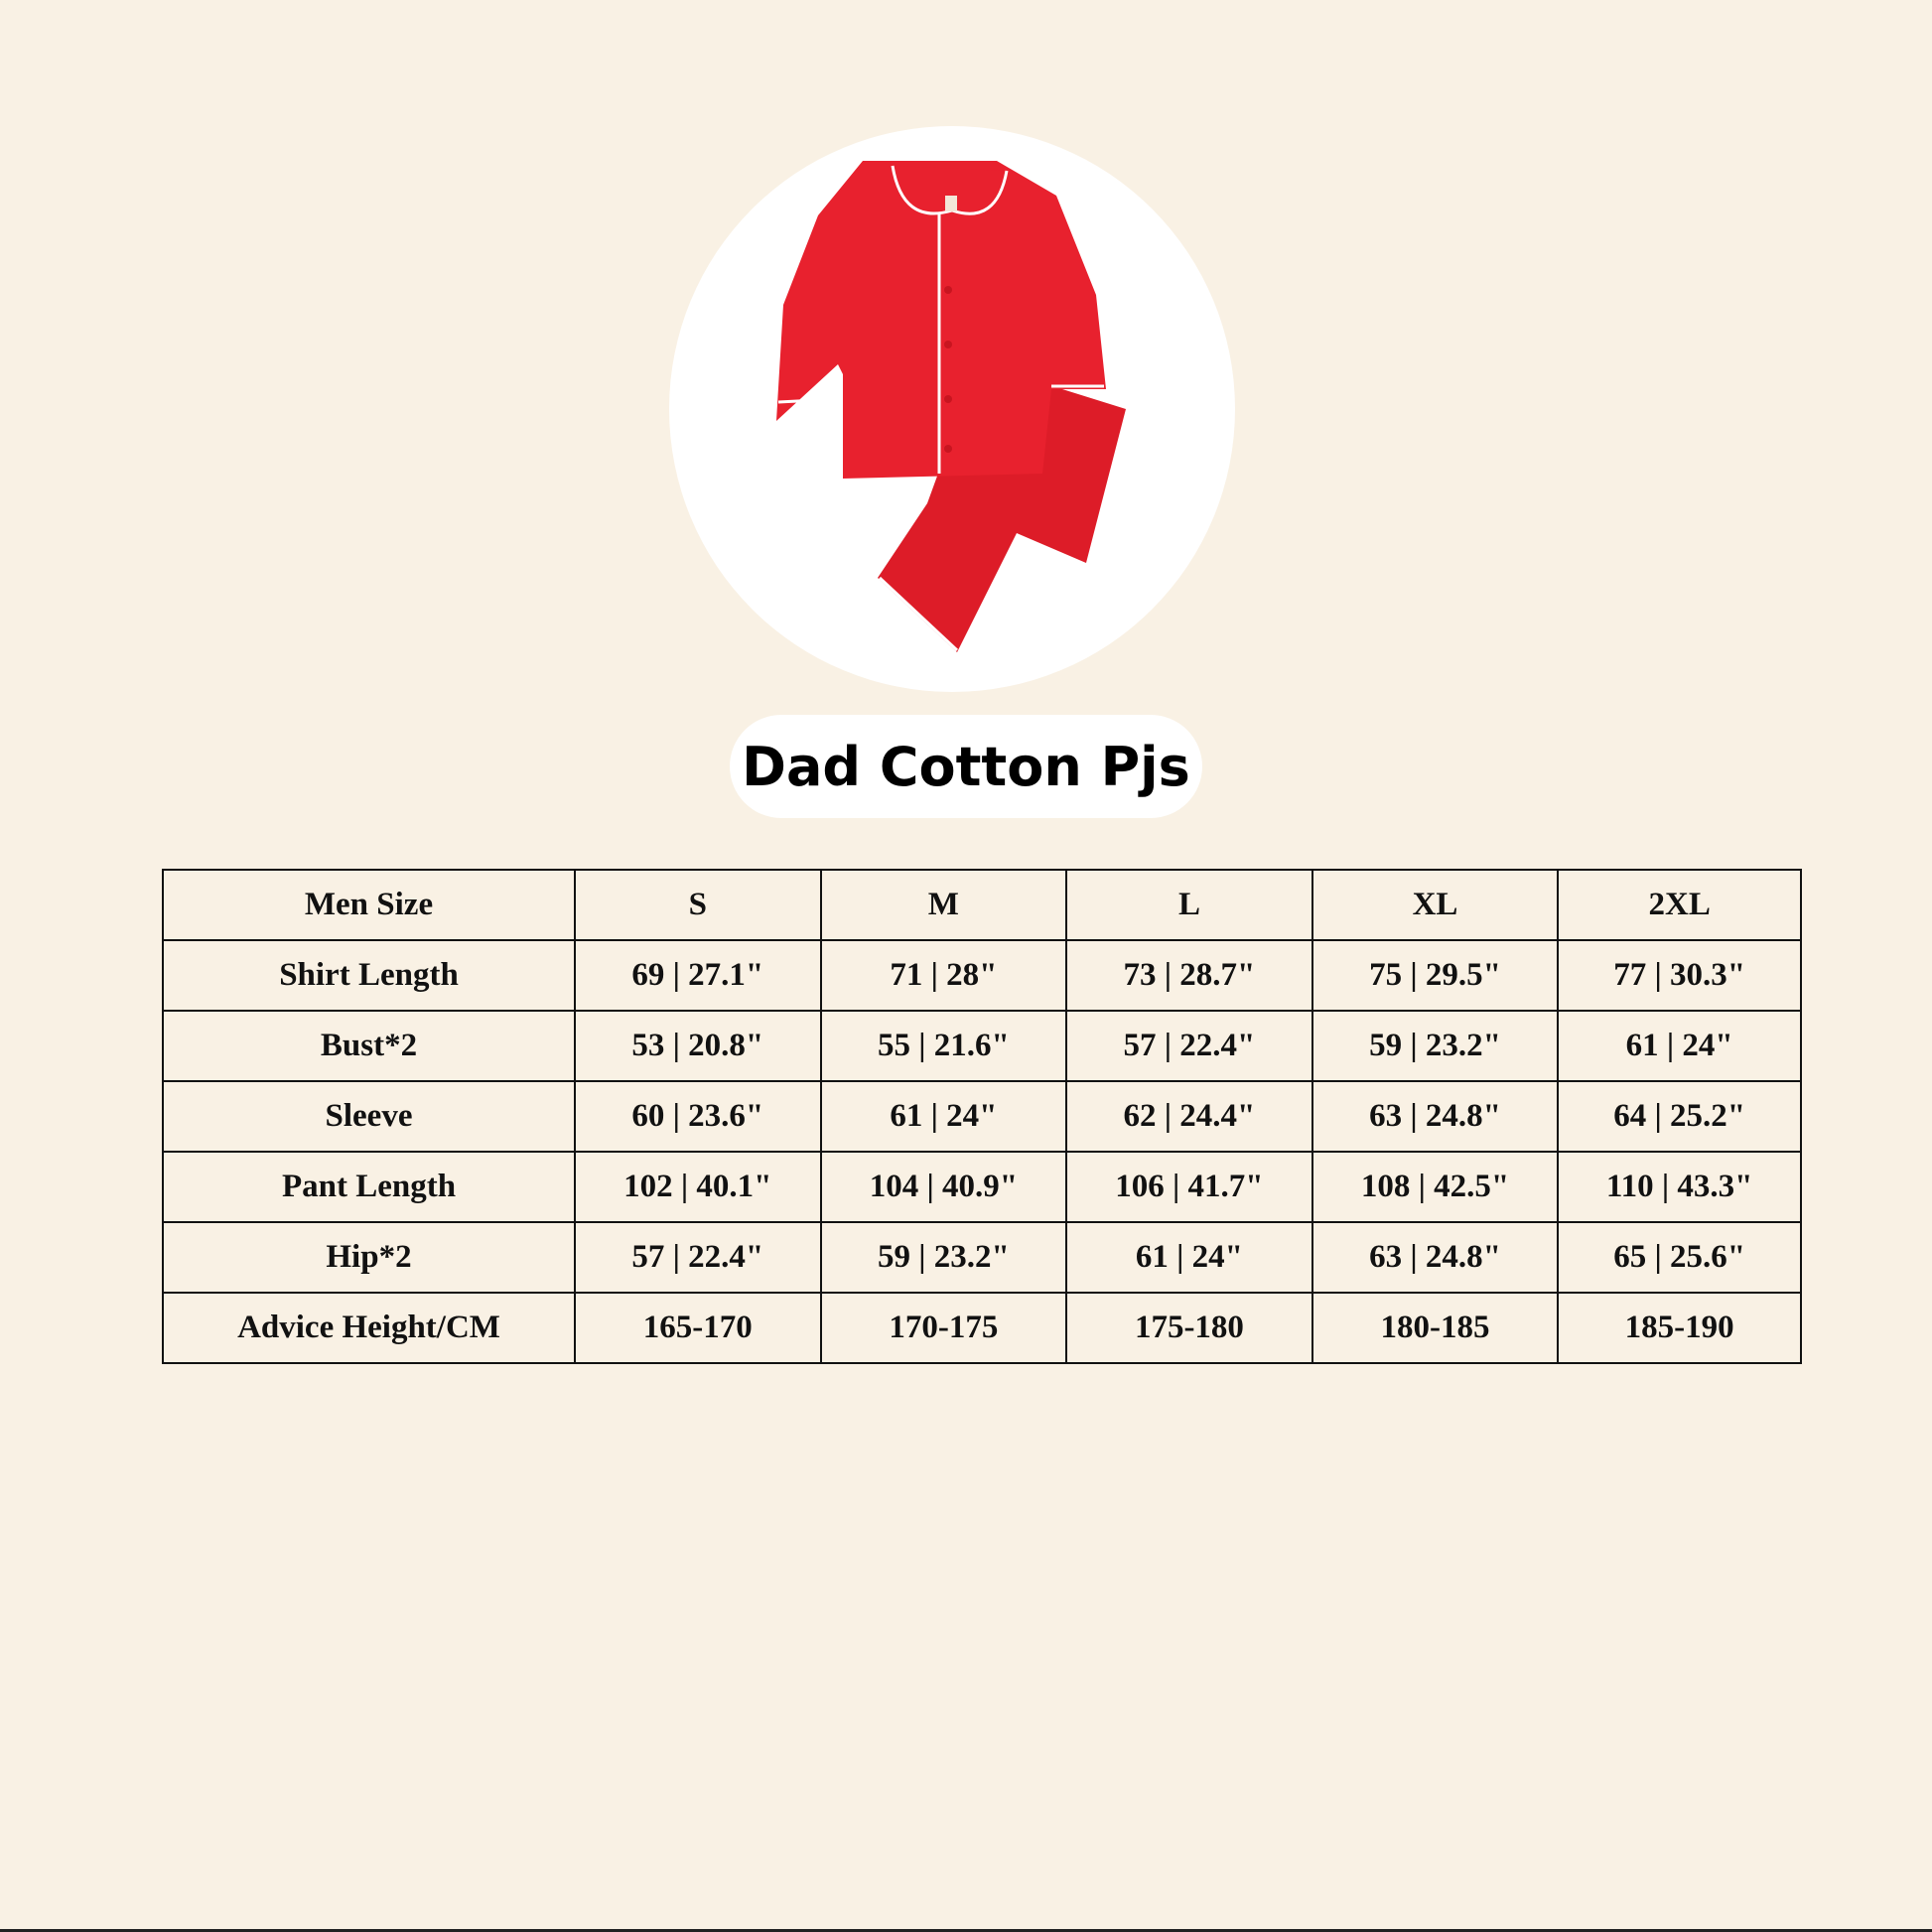 The height and width of the screenshot is (1932, 1932). What do you see at coordinates (1679, 975) in the screenshot?
I see `cell: 77 | 30.3"` at bounding box center [1679, 975].